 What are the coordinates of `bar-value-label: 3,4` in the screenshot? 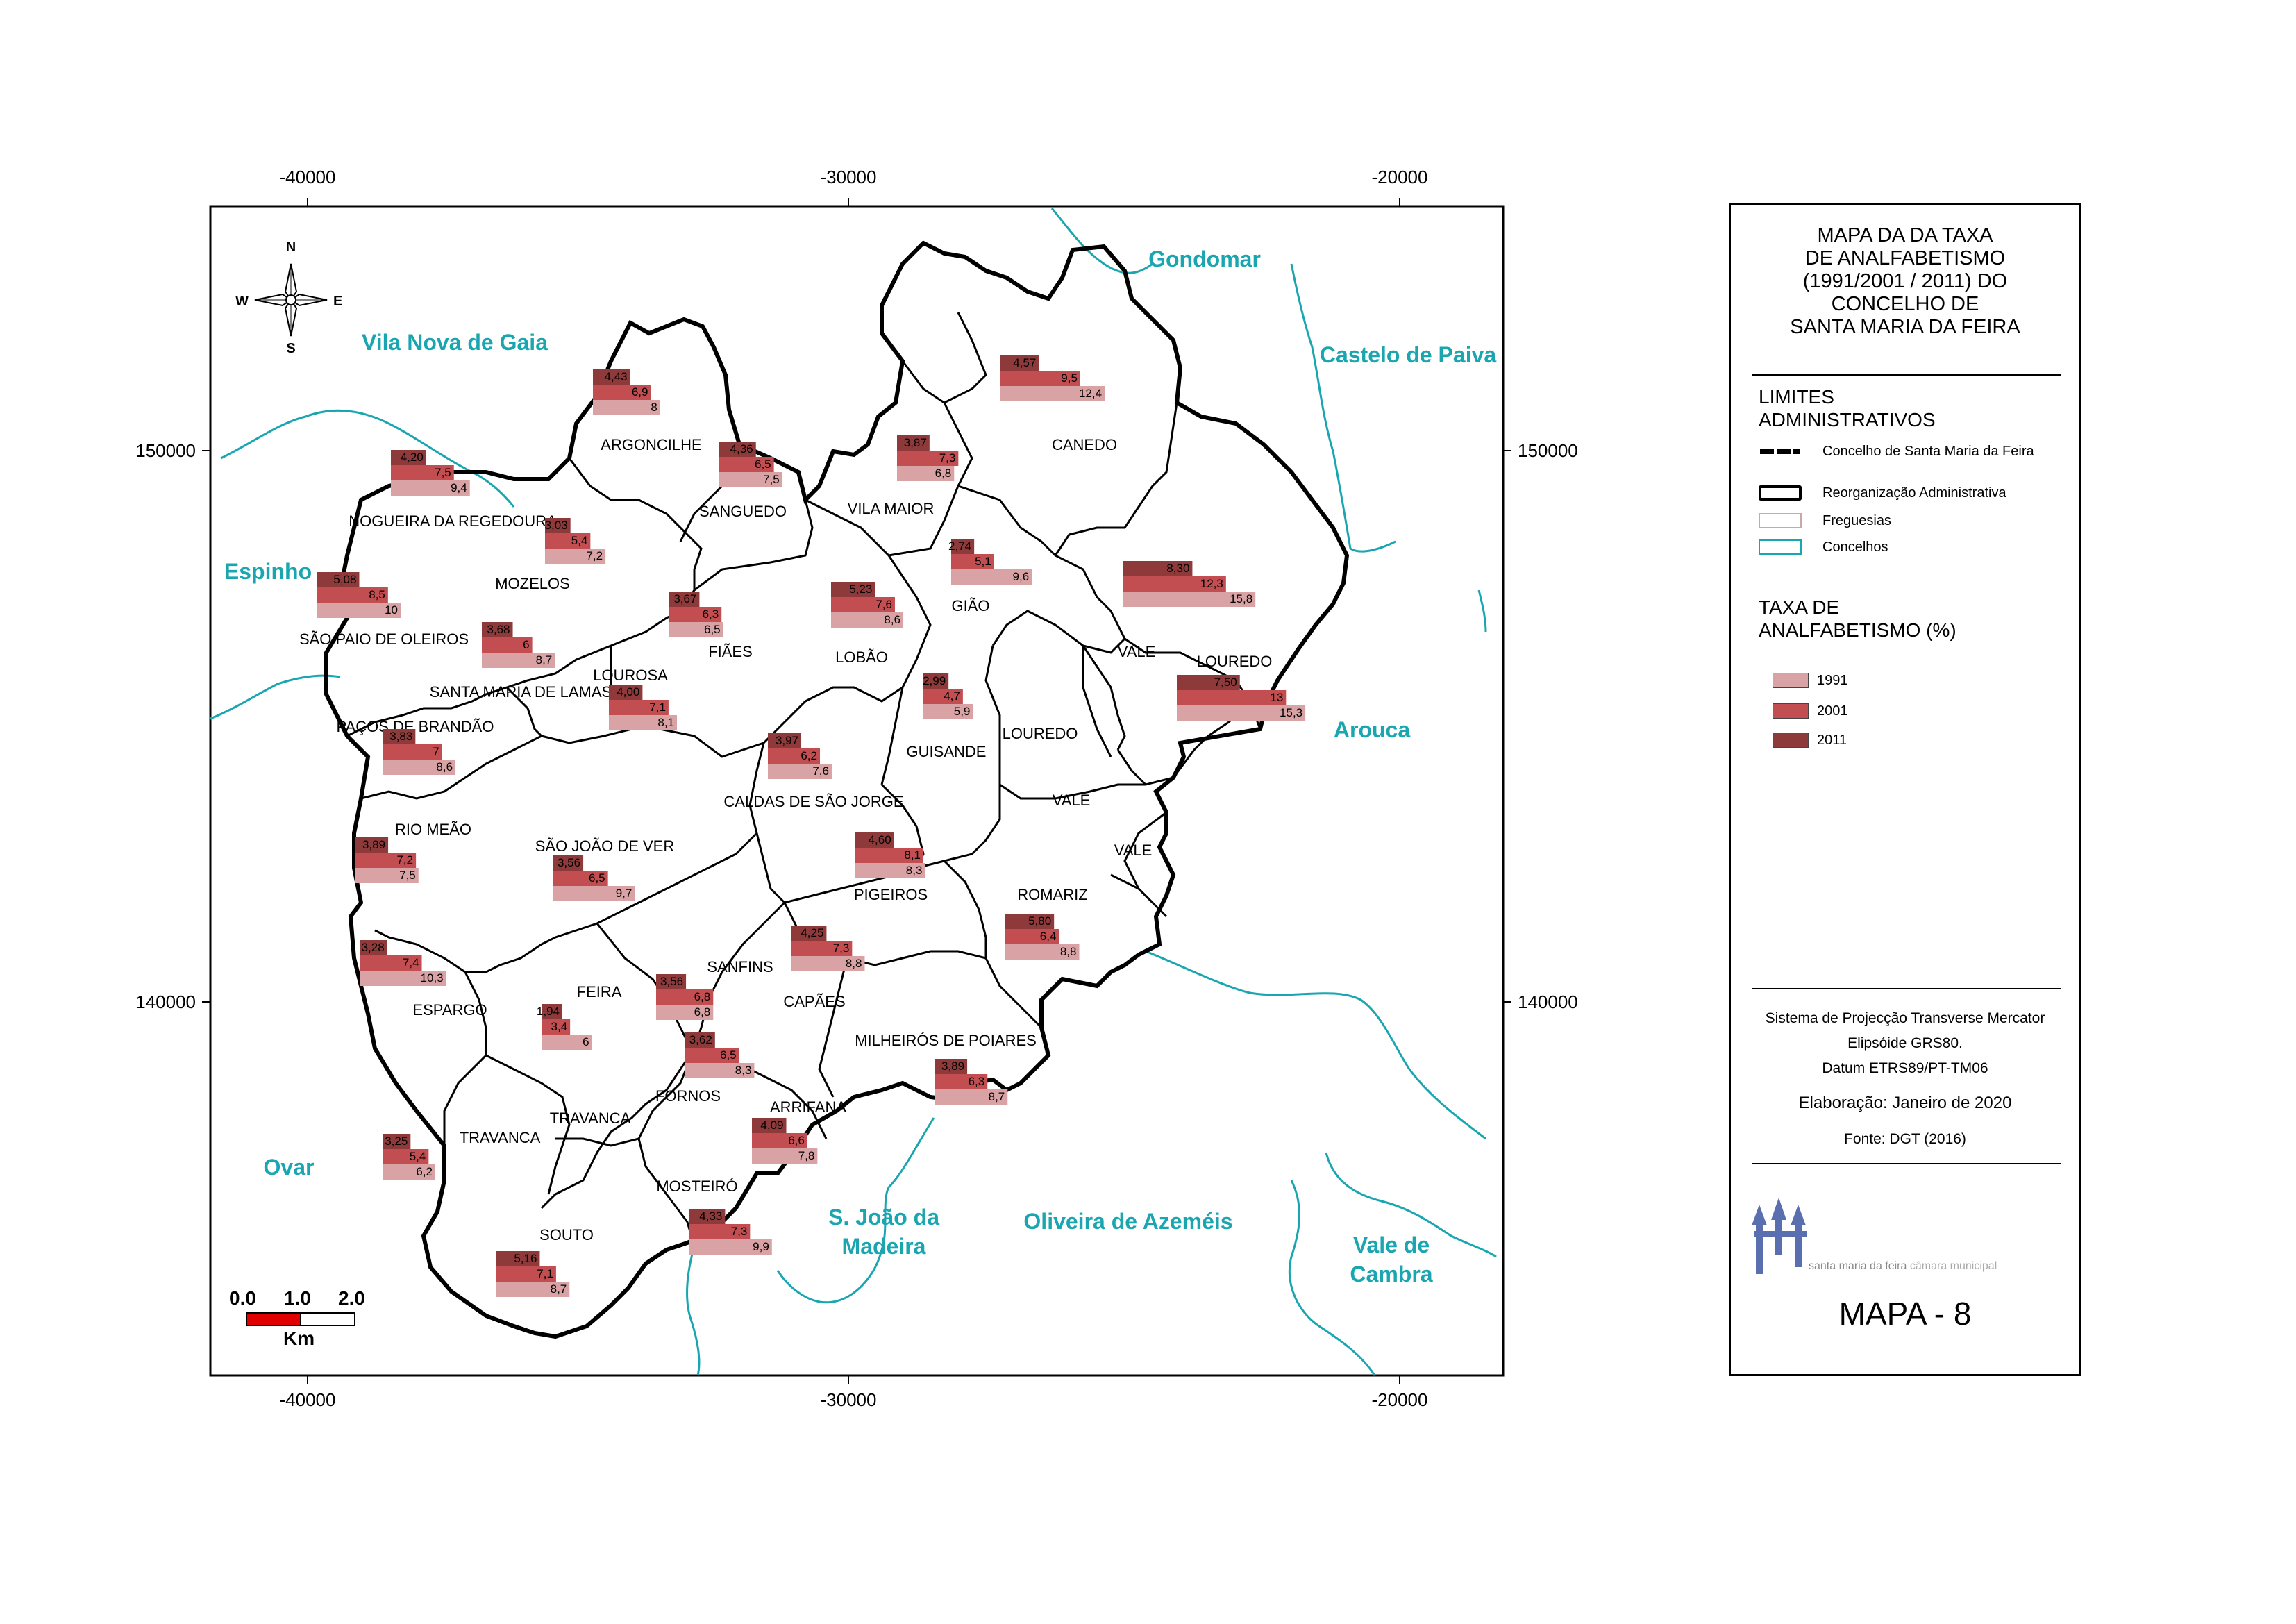 It's located at (559, 1026).